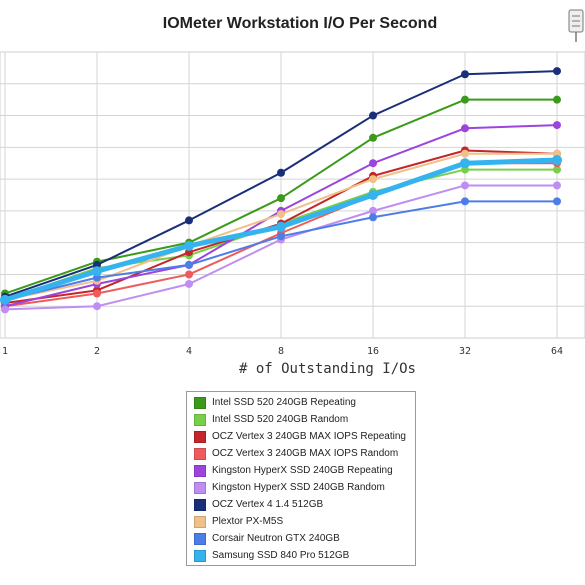  I want to click on legend-item: Intel SSD 520 240GB Random, so click(301, 419).